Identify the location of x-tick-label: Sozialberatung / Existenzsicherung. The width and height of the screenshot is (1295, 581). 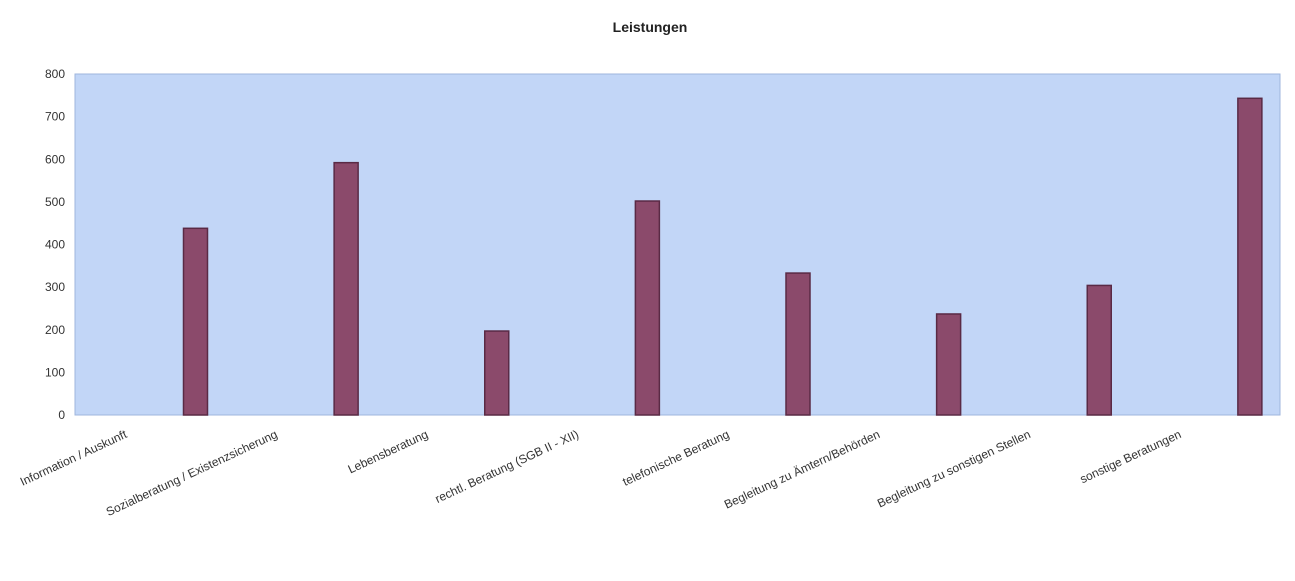
(192, 473).